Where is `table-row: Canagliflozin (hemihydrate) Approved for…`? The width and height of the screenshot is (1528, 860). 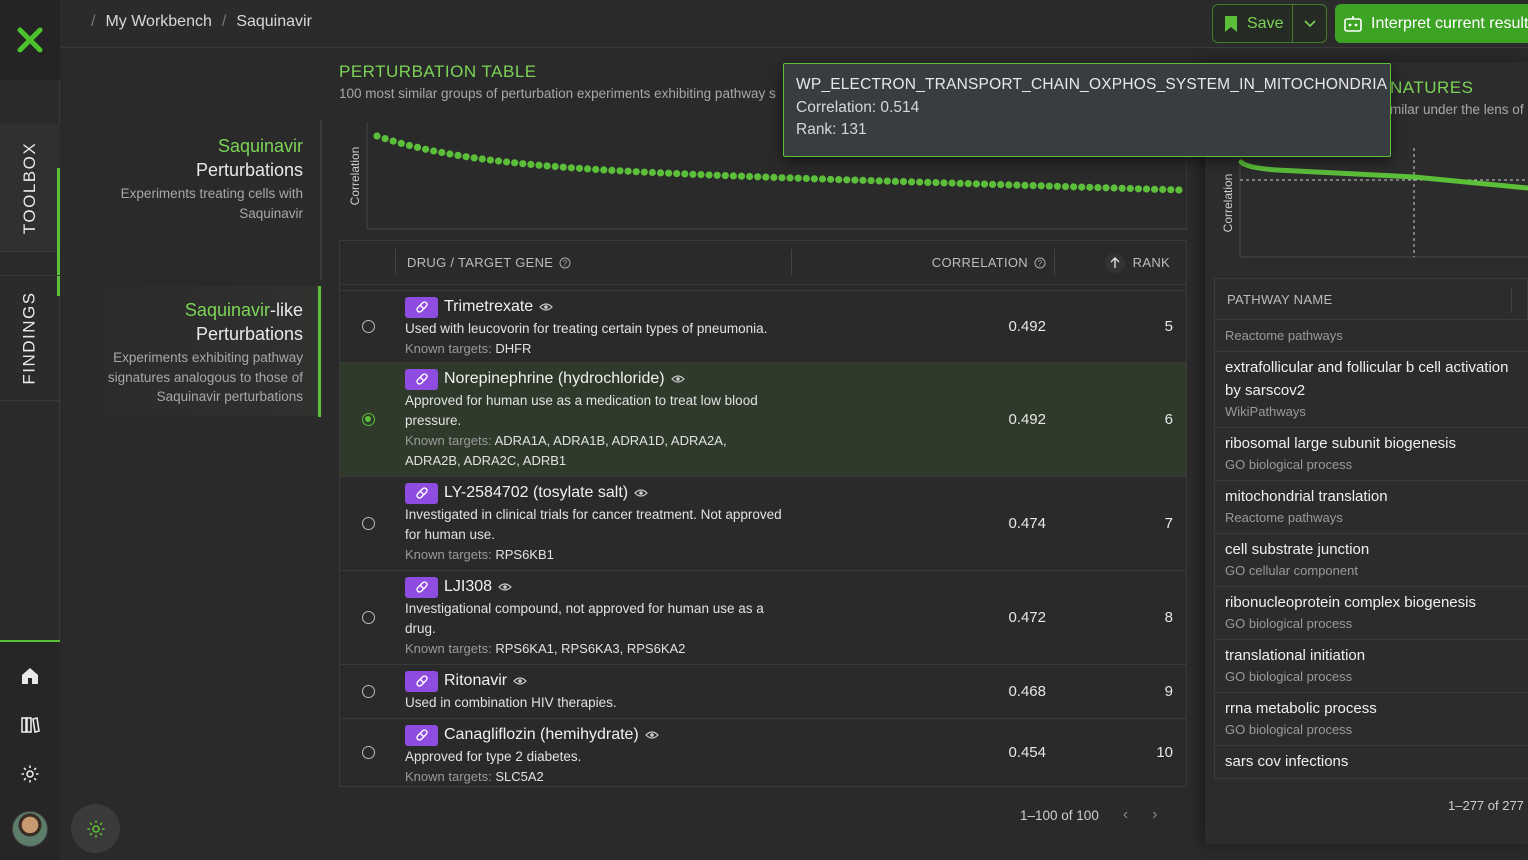 table-row: Canagliflozin (hemihydrate) Approved for… is located at coordinates (763, 752).